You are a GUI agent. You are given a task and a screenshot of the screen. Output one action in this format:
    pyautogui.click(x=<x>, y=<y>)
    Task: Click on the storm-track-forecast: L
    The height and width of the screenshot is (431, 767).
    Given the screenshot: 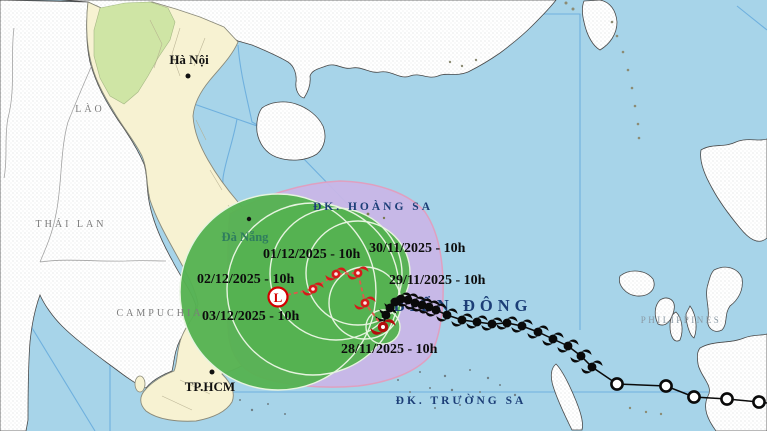 What is the action you would take?
    pyautogui.click(x=331, y=300)
    